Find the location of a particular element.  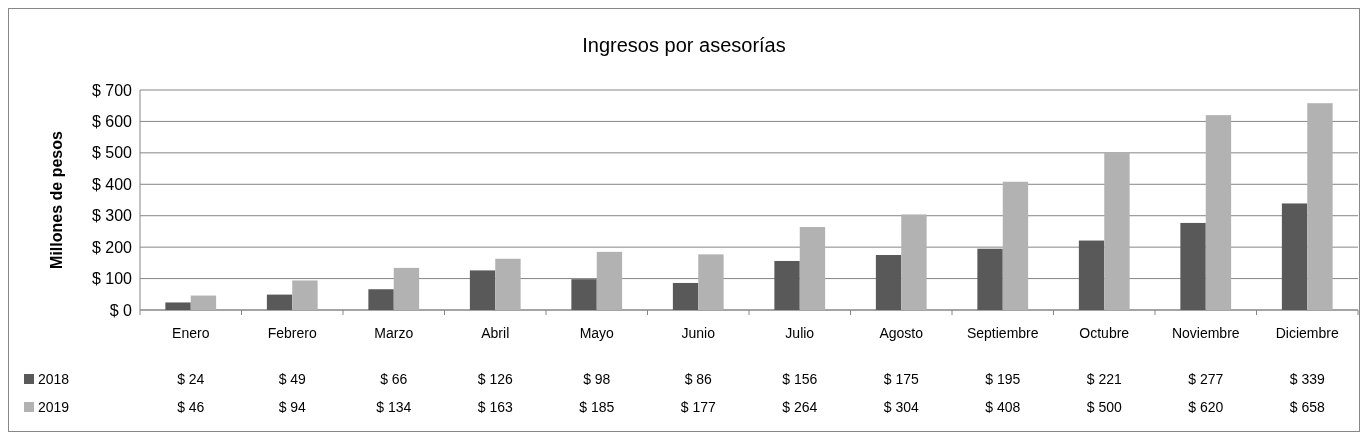

x-tick-label: Junio is located at coordinates (698, 333).